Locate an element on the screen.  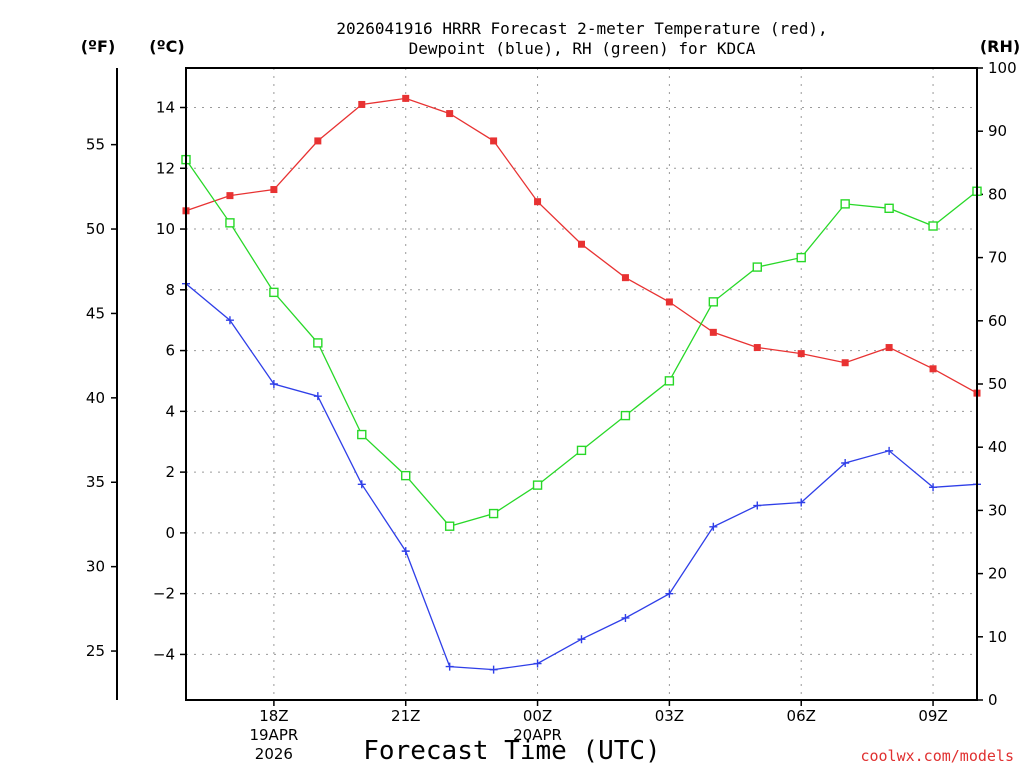
rh-tick-label: 100 is located at coordinates (1002, 68).